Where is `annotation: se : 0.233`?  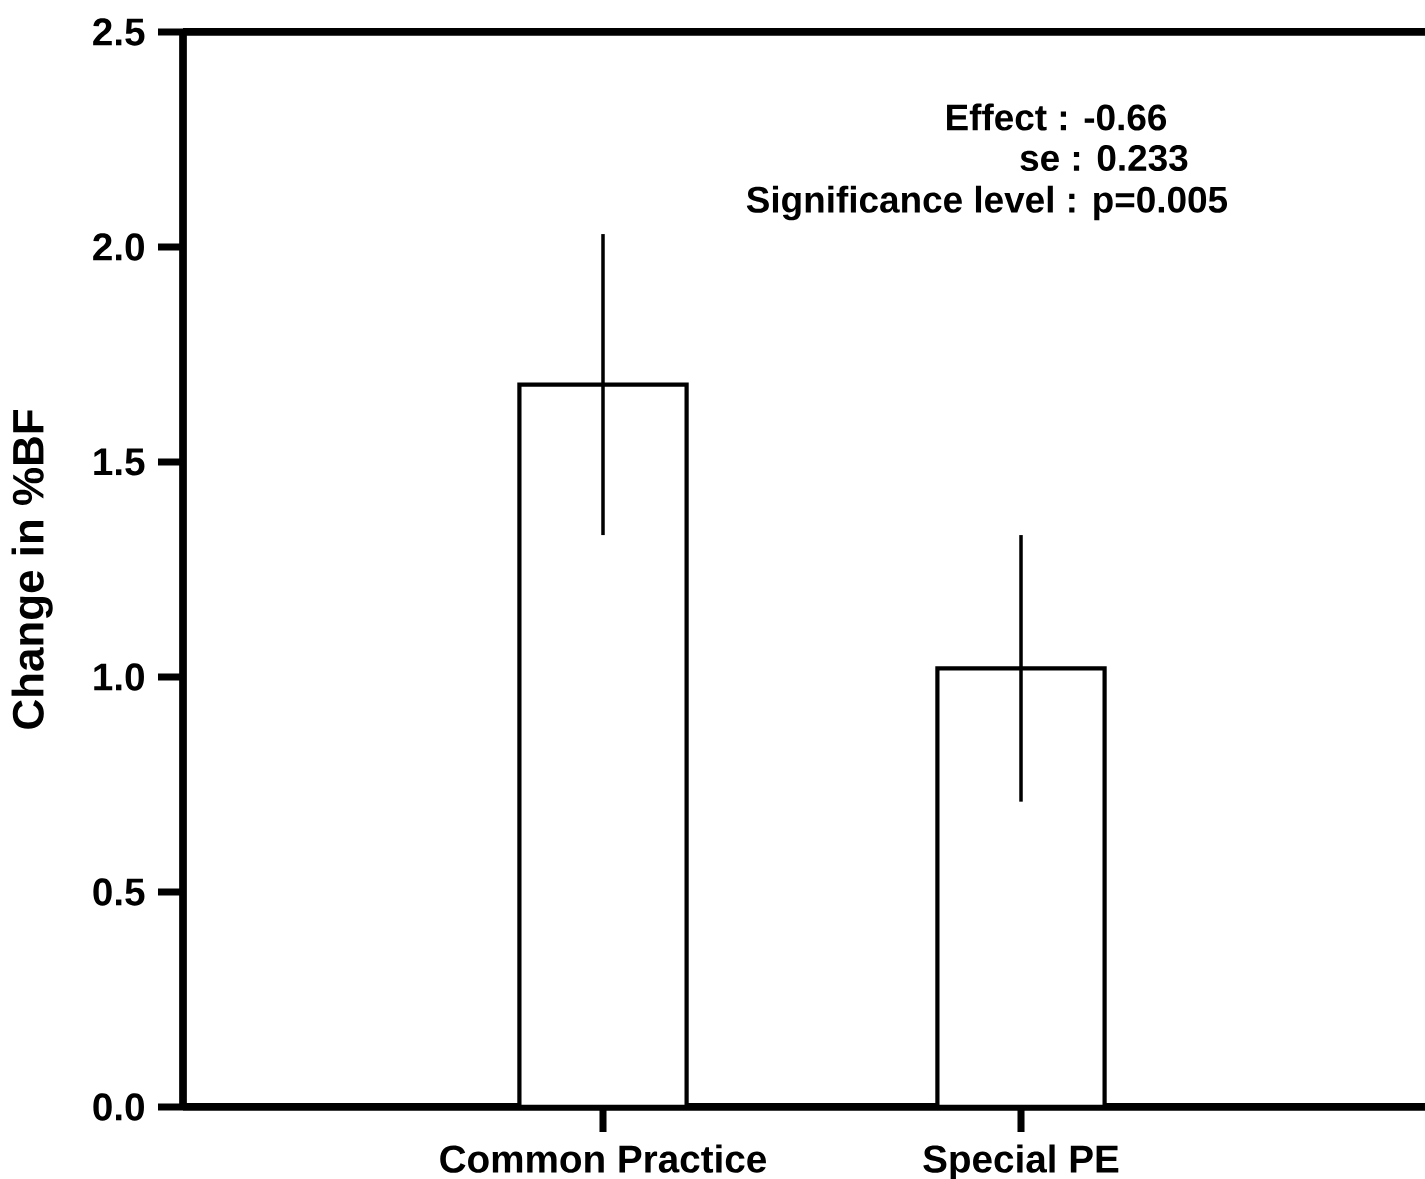
annotation: se : 0.233 is located at coordinates (1104, 158).